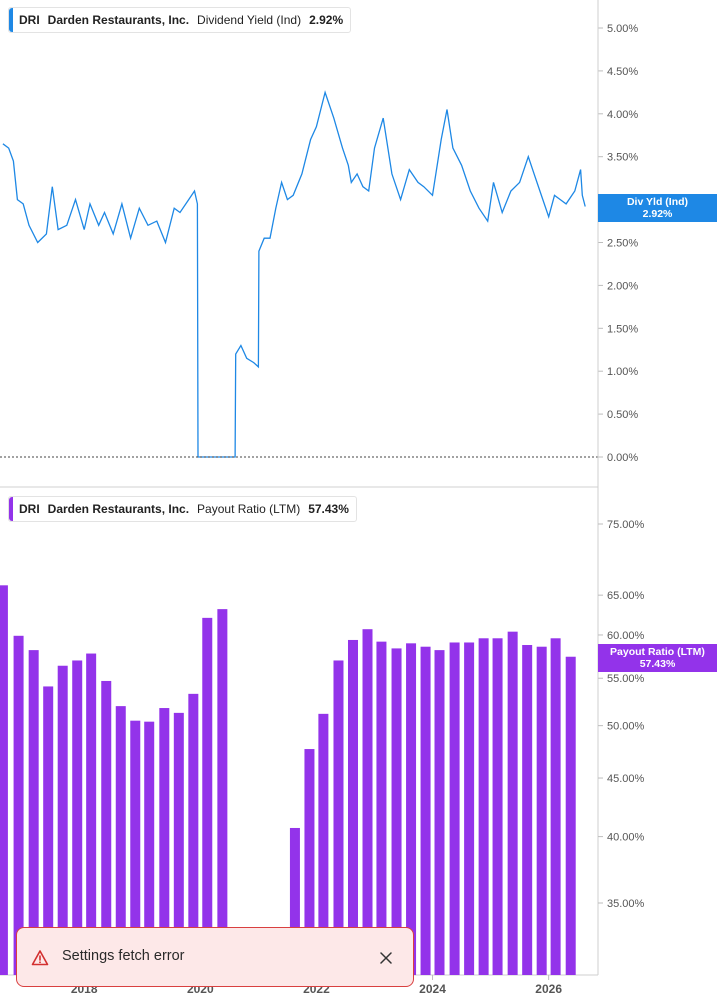 The image size is (717, 1005). I want to click on y-tick-label: 45.00%, so click(626, 779).